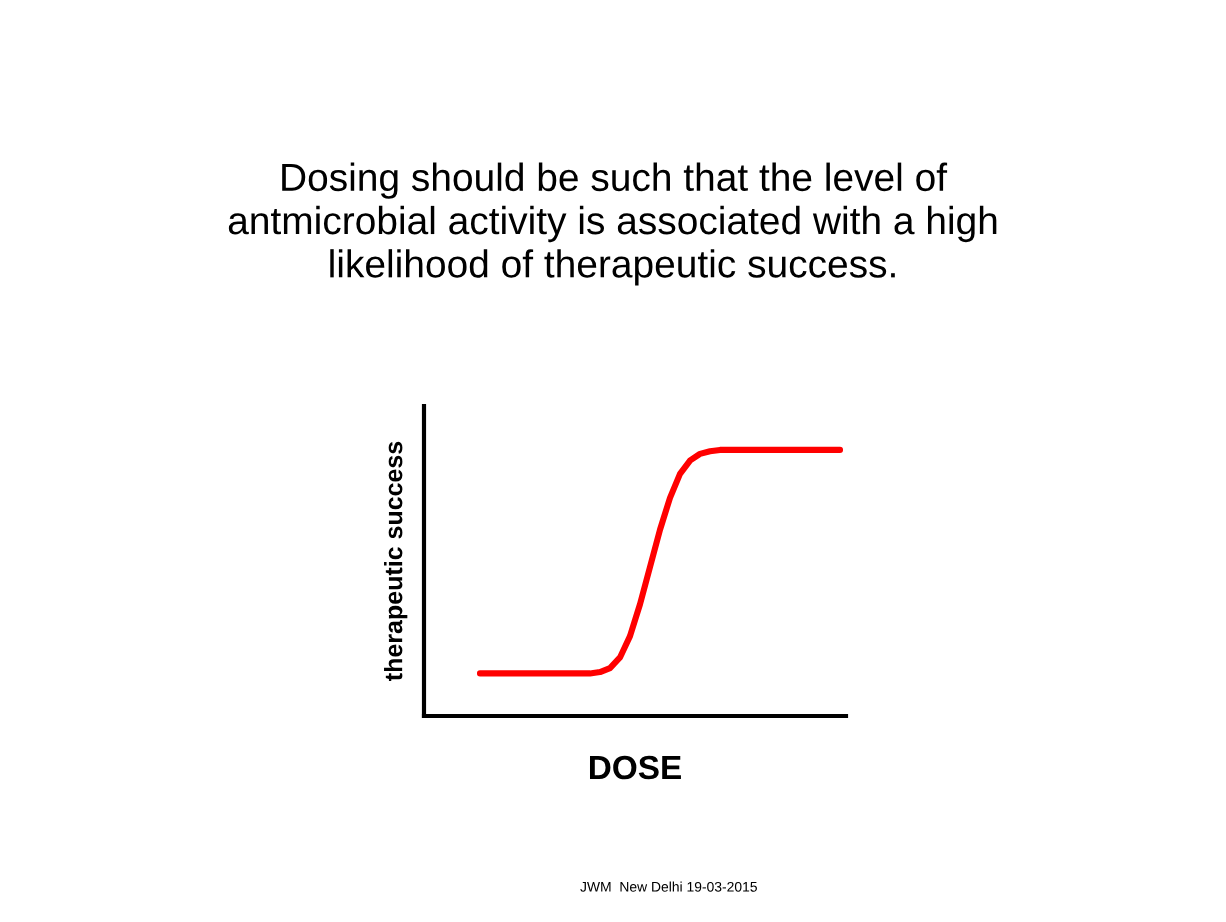 The image size is (1226, 922). I want to click on chart-title: Dosing should be such that the level of antmicrobial activity is associated with a high likelihood of therapeutic success., so click(612, 224).